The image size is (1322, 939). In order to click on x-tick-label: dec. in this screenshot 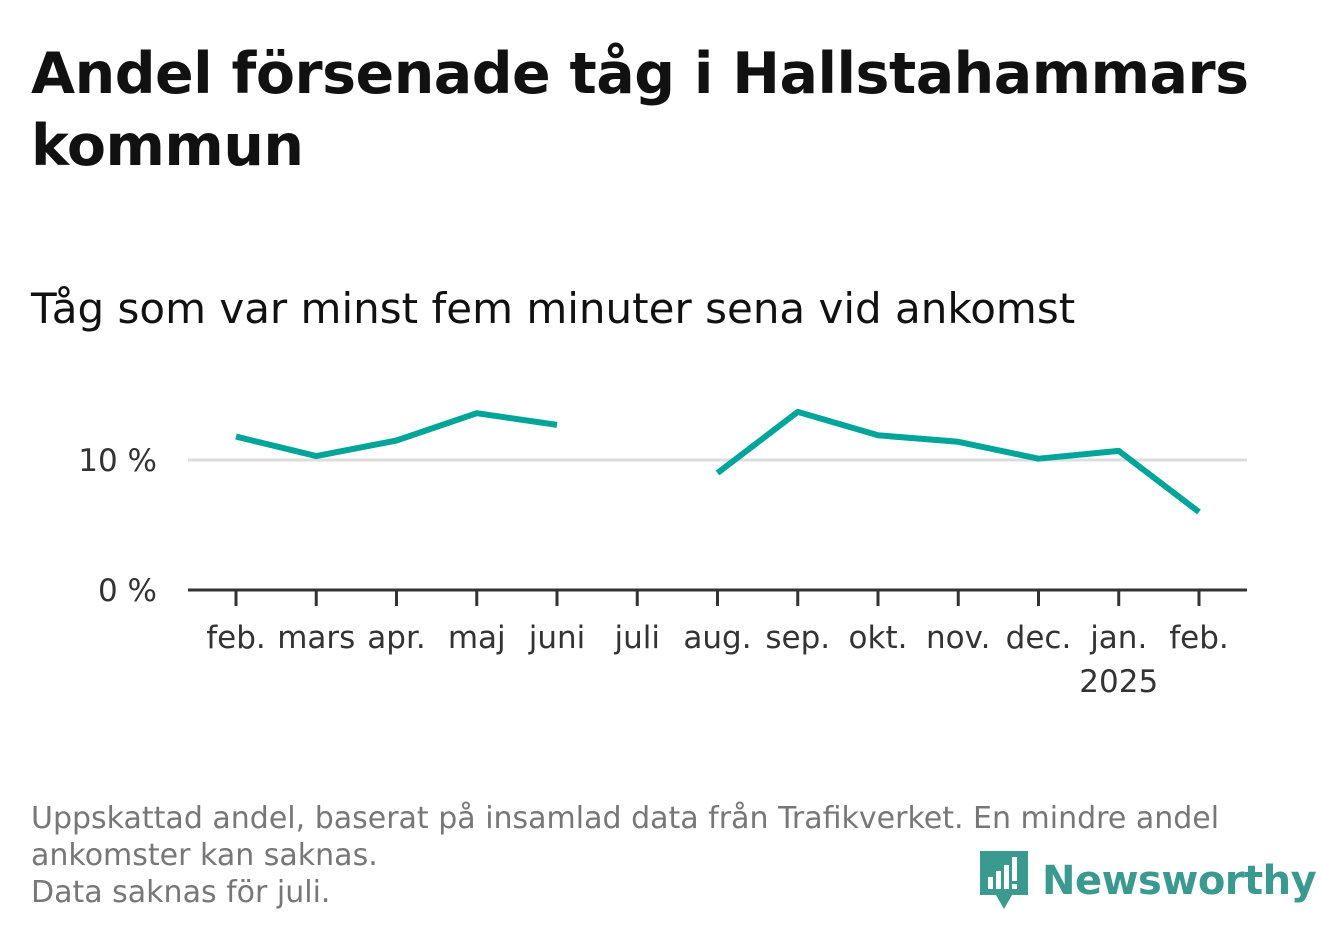, I will do `click(1039, 638)`.